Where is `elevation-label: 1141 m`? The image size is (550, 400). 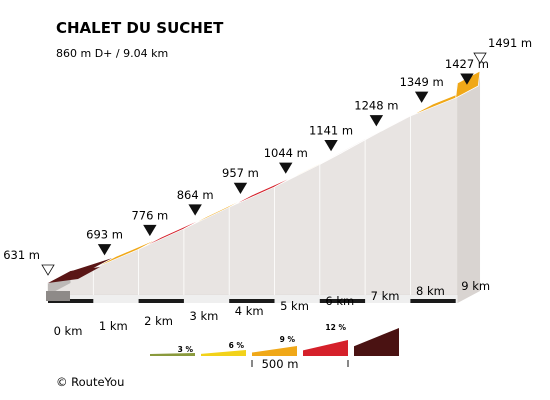
elevation-label: 1141 m is located at coordinates (331, 130).